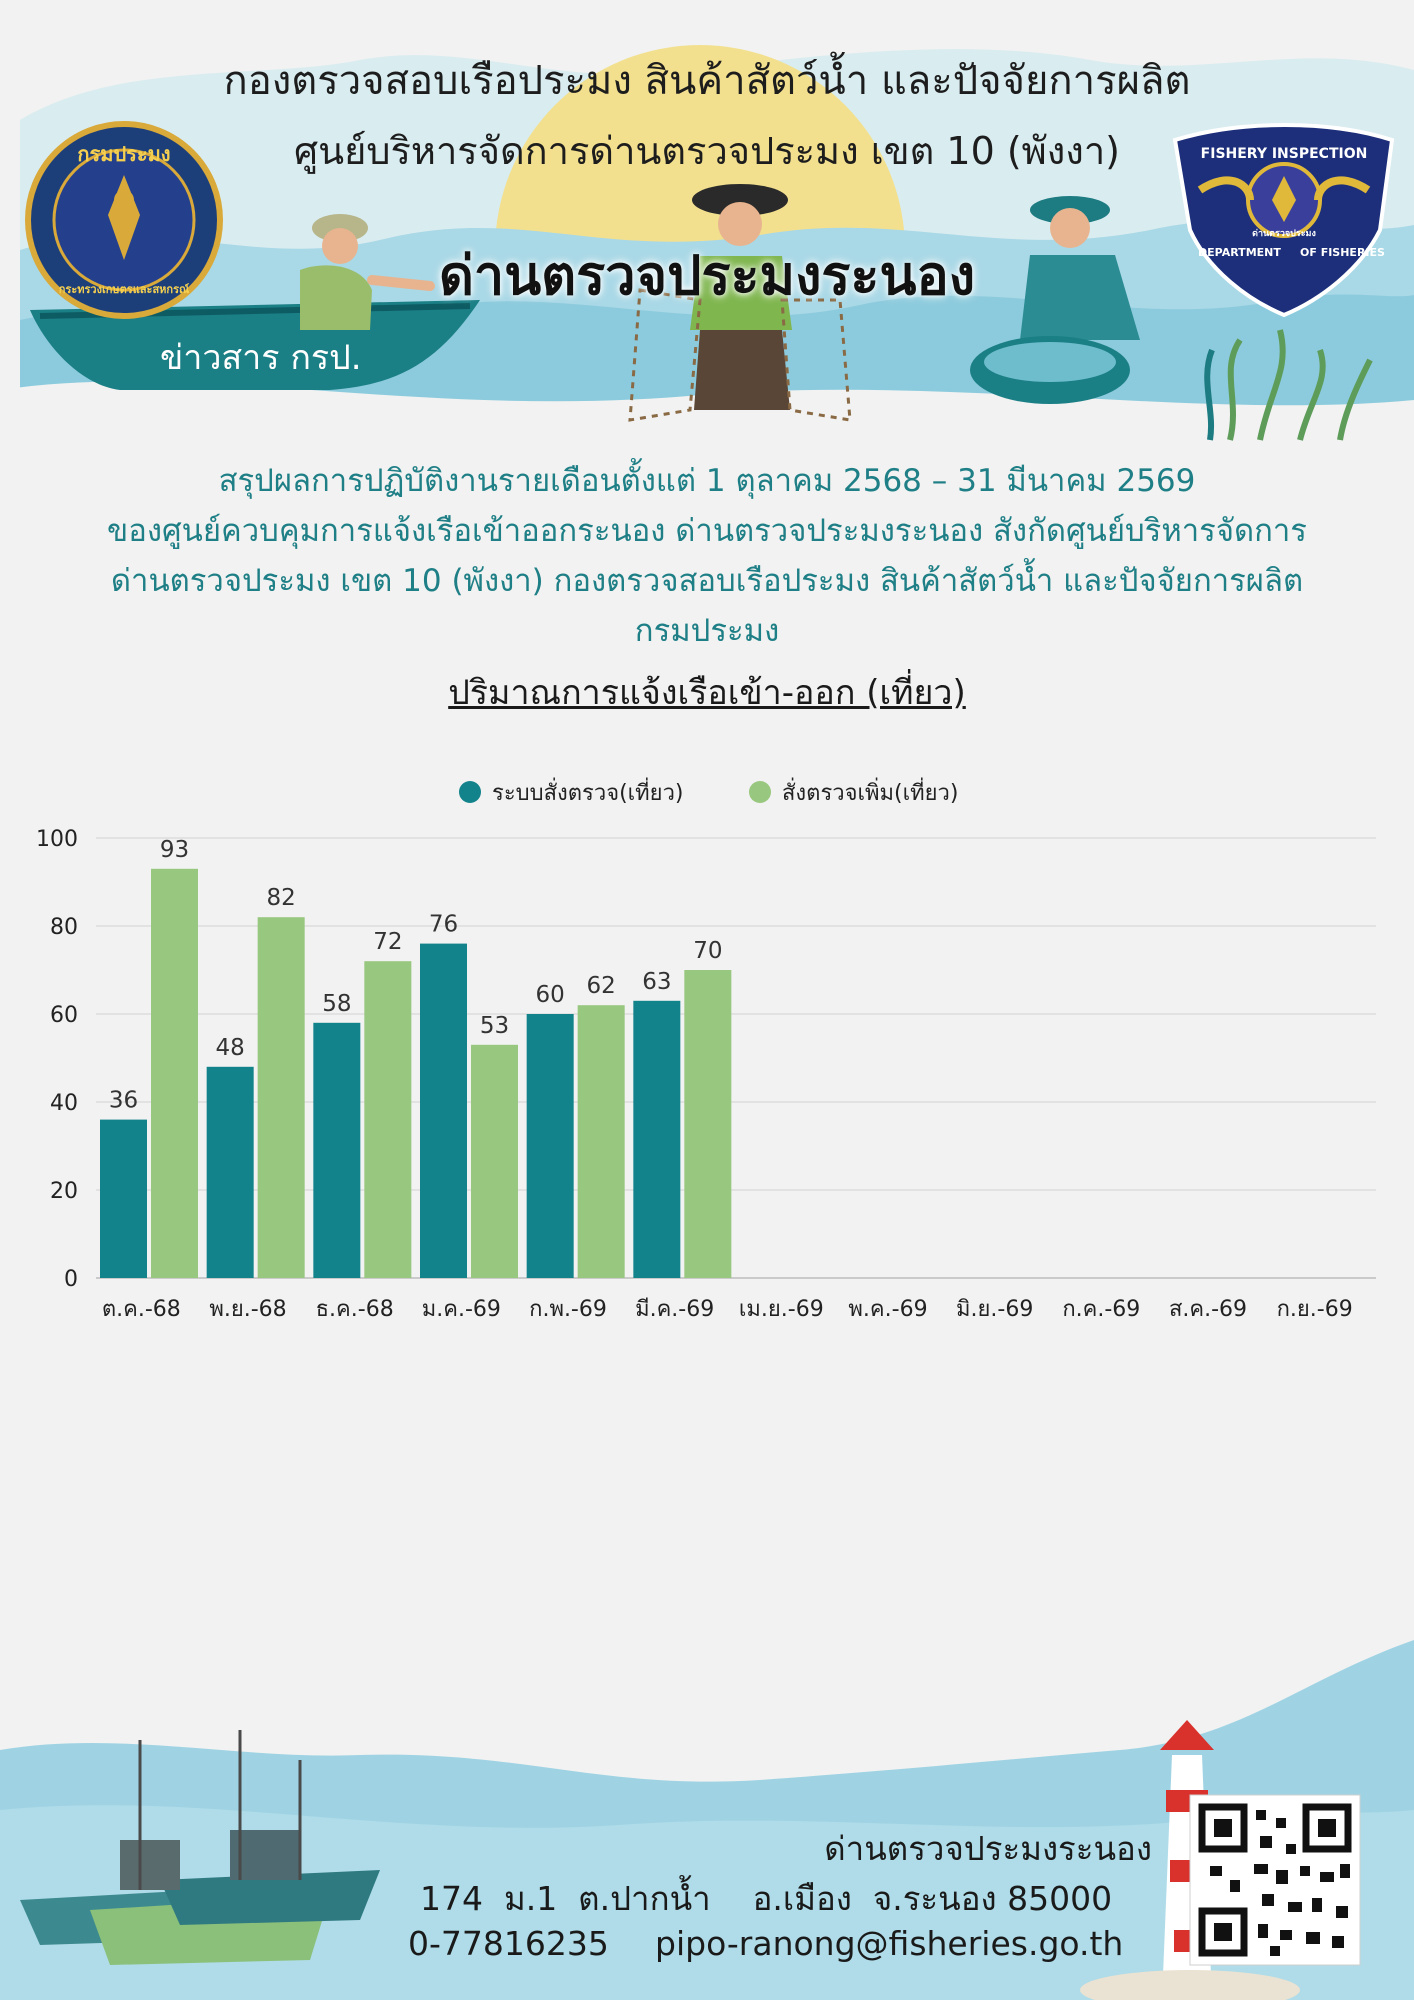 This screenshot has width=1414, height=2000. What do you see at coordinates (1101, 1309) in the screenshot?
I see `x-tick-label: ก.ค.-69` at bounding box center [1101, 1309].